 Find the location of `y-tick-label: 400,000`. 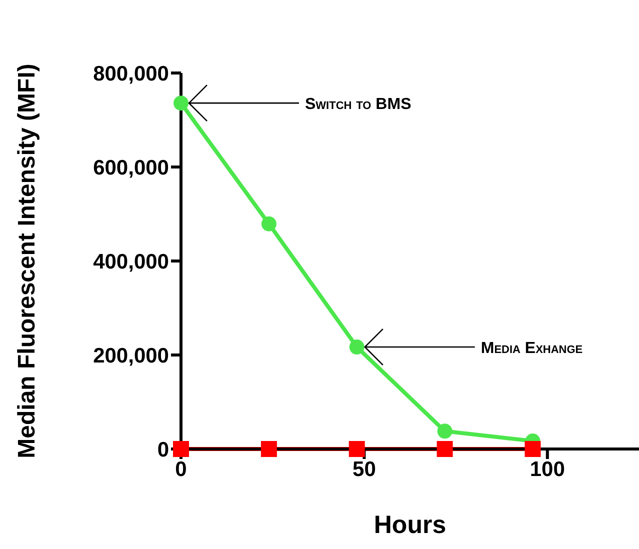

y-tick-label: 400,000 is located at coordinates (131, 262).